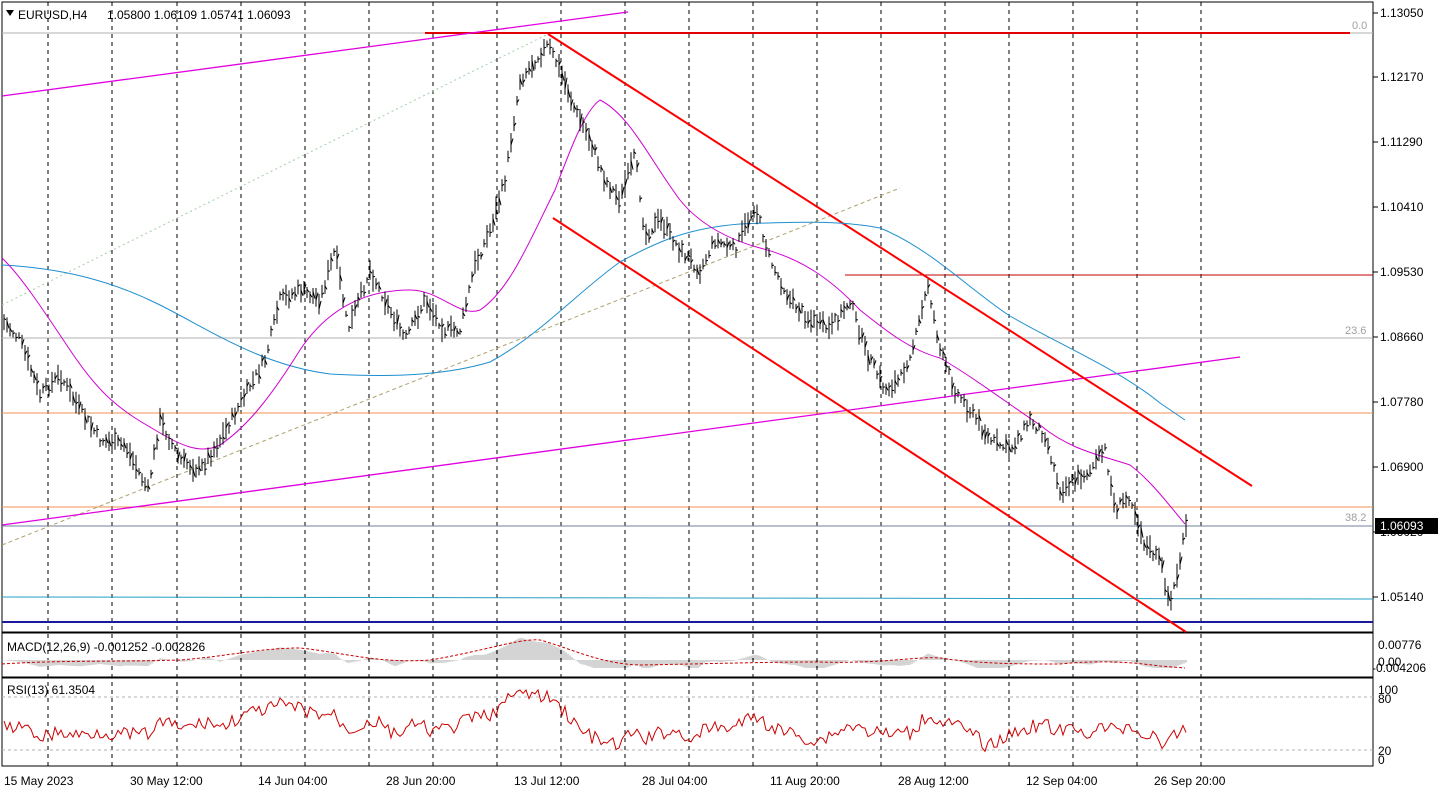  What do you see at coordinates (595, 653) in the screenshot?
I see `macd-histogram` at bounding box center [595, 653].